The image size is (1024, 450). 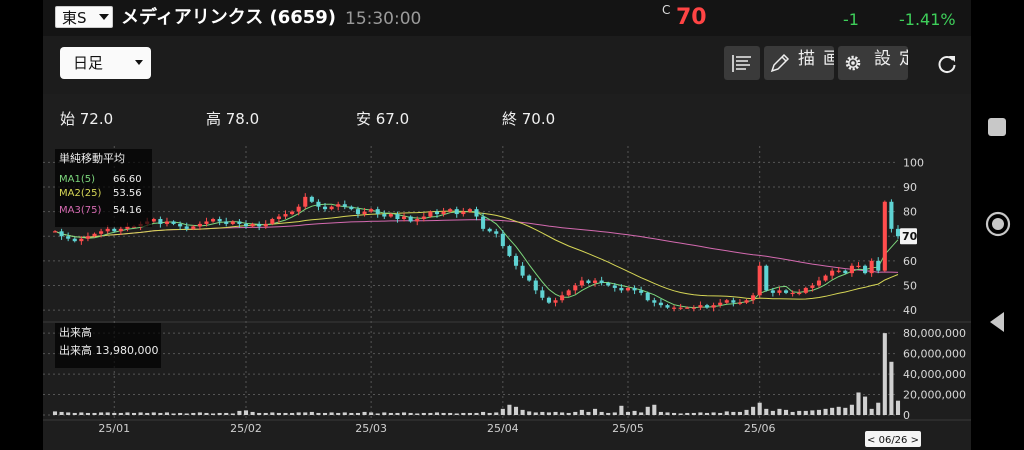 What do you see at coordinates (507, 65) in the screenshot?
I see `chart-toolbar: 日足 描画` at bounding box center [507, 65].